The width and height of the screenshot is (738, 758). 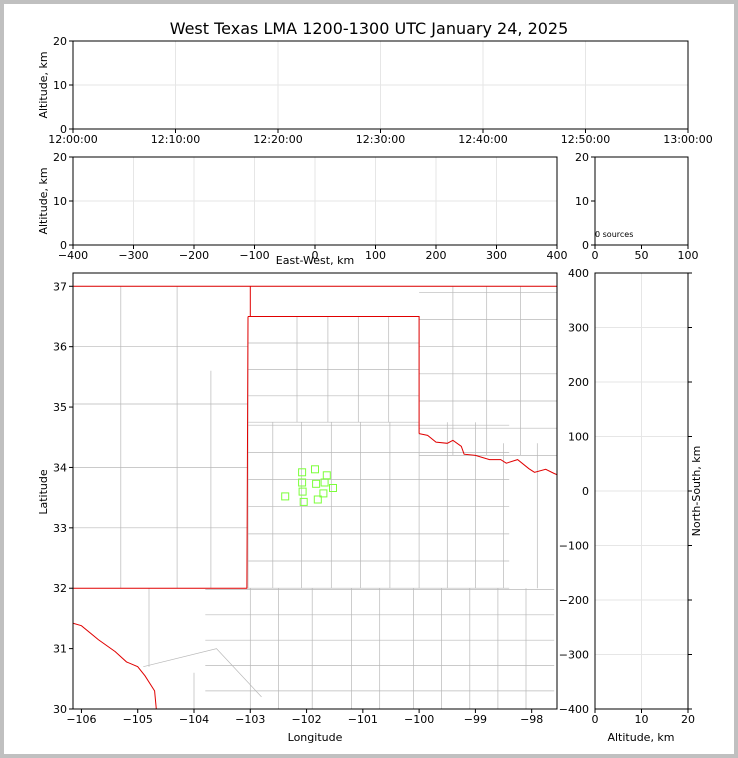 What do you see at coordinates (138, 719) in the screenshot?
I see `longitude-tick-label: −105` at bounding box center [138, 719].